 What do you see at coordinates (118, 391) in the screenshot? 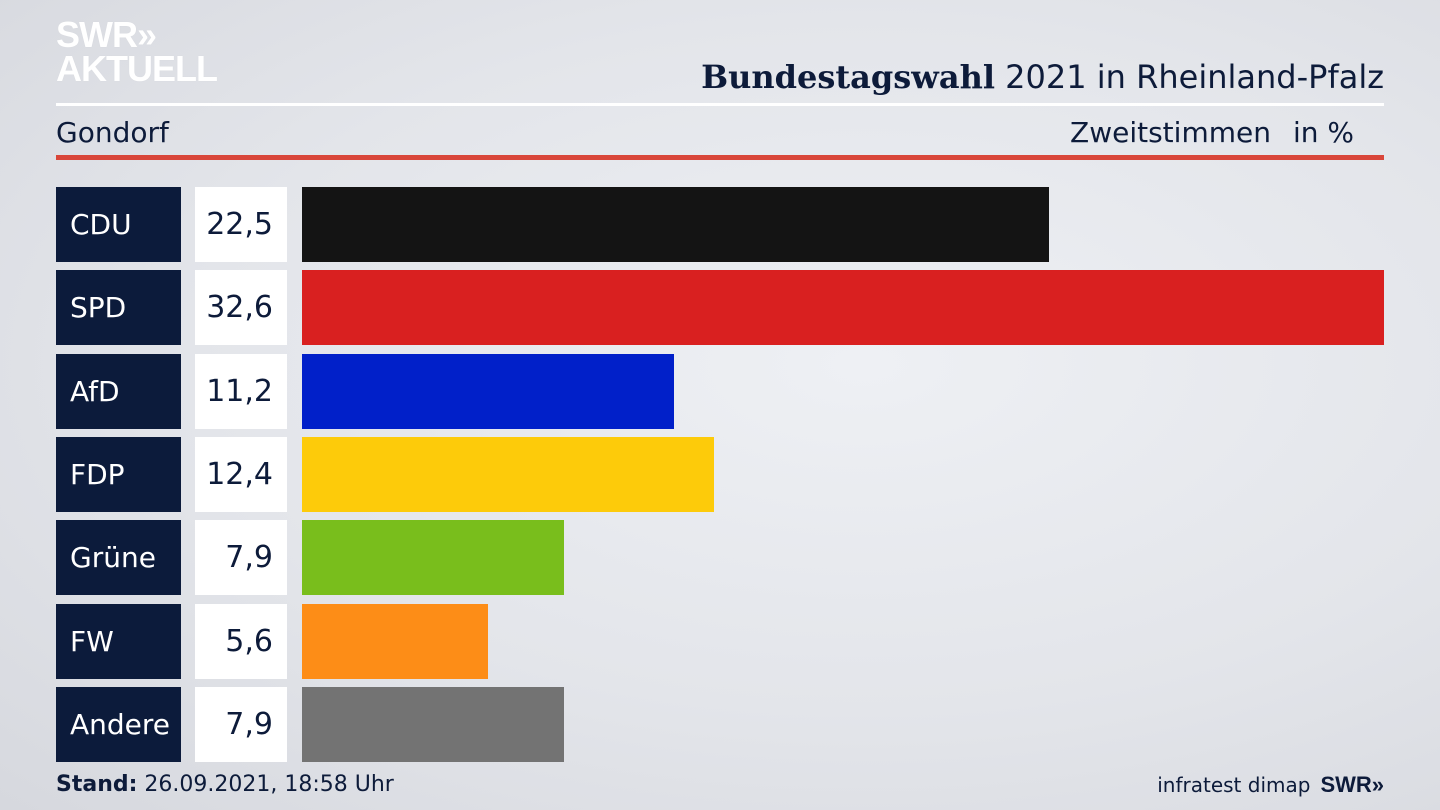
I see `party-label: AfD` at bounding box center [118, 391].